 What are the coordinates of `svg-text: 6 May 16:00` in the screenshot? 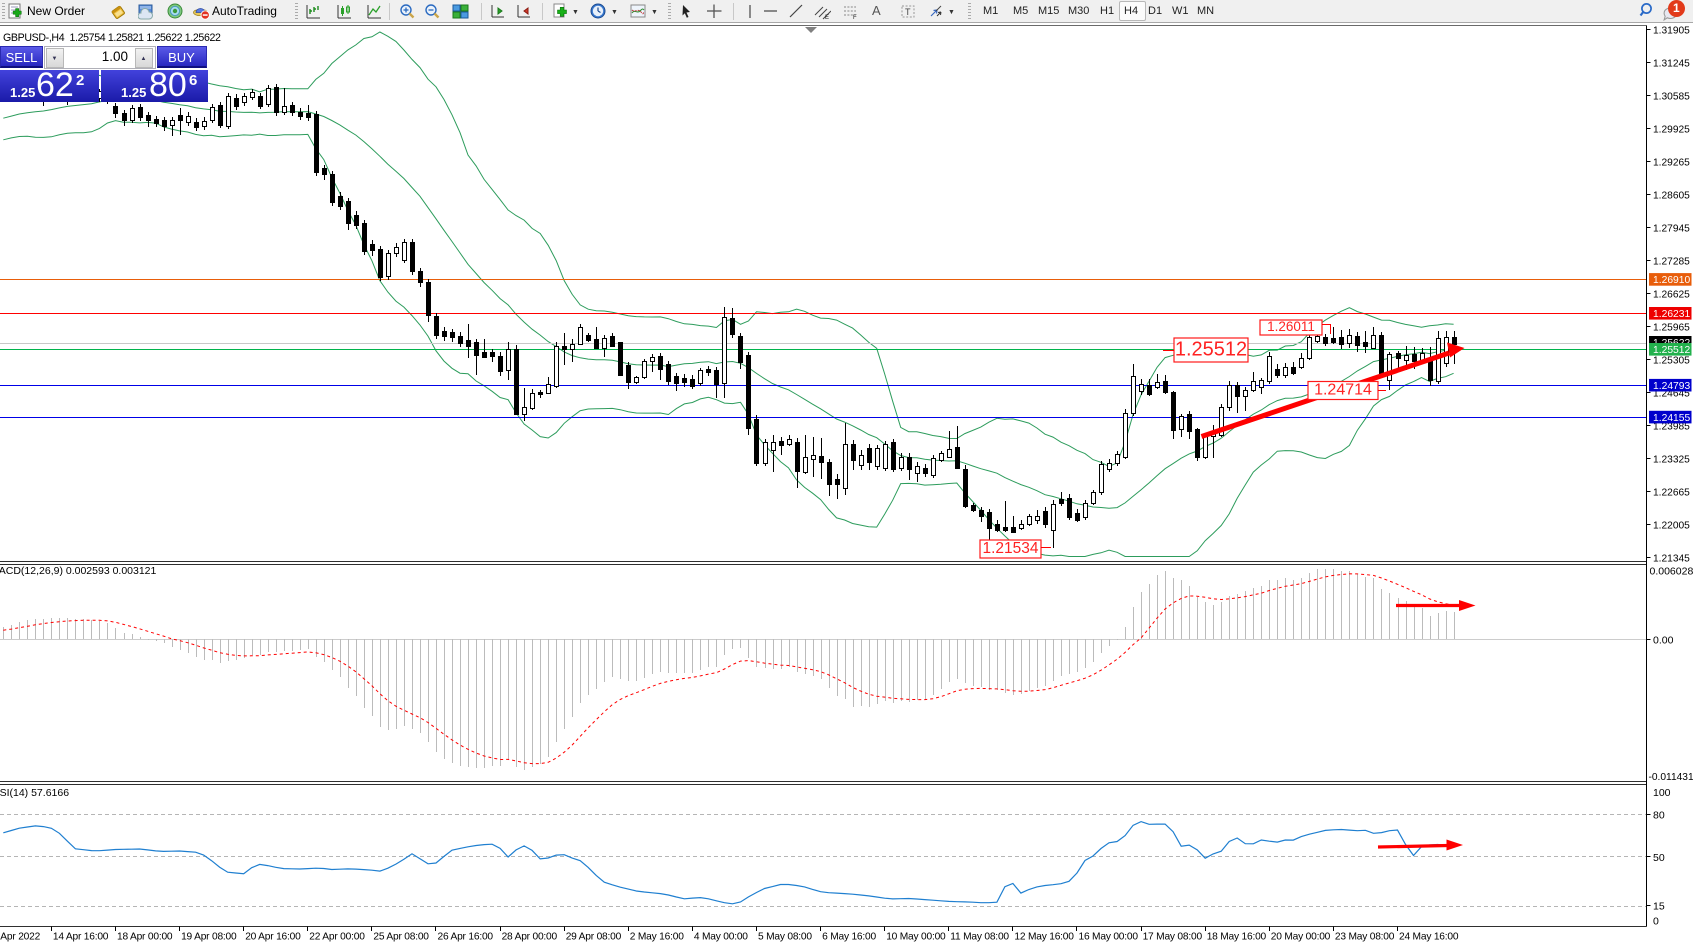 It's located at (849, 937).